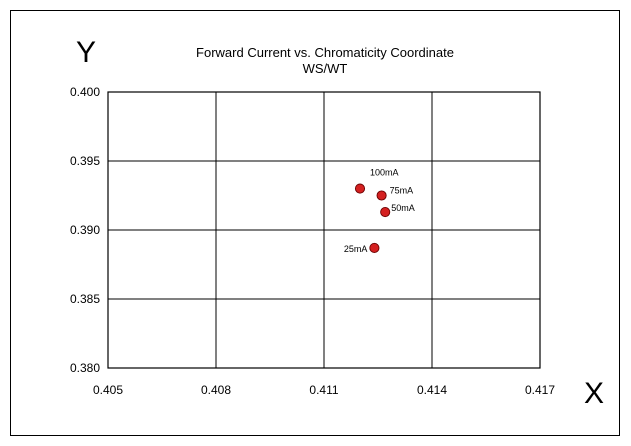 The width and height of the screenshot is (631, 446). What do you see at coordinates (384, 173) in the screenshot?
I see `data-point-label: 100mA` at bounding box center [384, 173].